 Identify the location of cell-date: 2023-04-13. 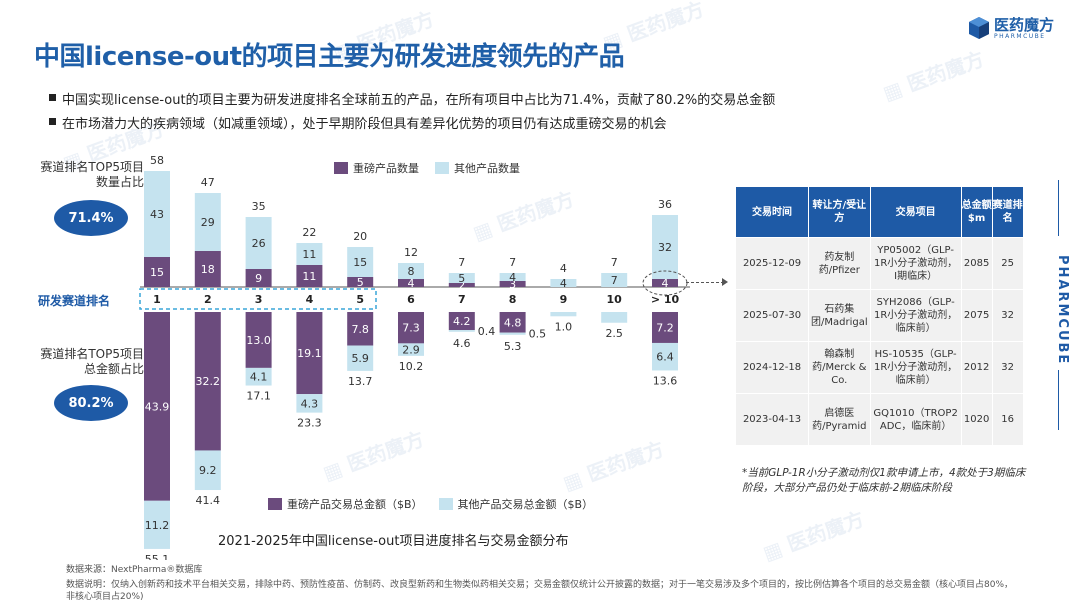
(772, 419).